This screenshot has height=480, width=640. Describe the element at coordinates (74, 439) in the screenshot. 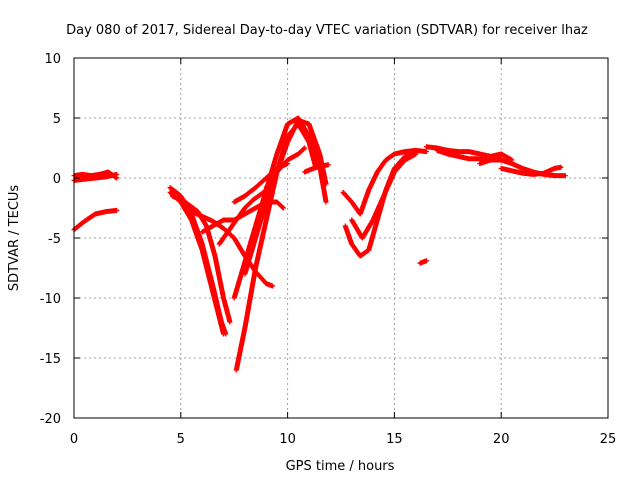

I see `x-tick-label: 0` at that location.